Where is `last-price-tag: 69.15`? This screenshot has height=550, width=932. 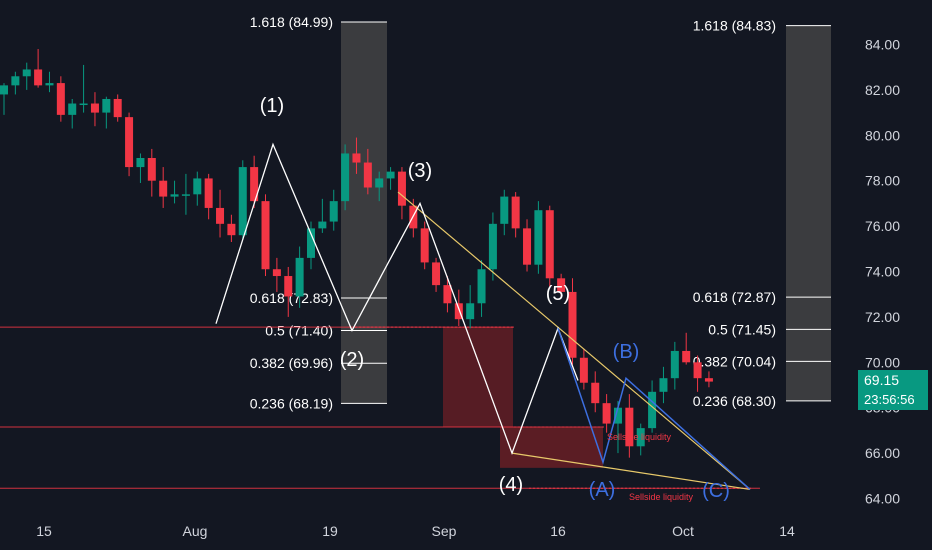 last-price-tag: 69.15 is located at coordinates (893, 380).